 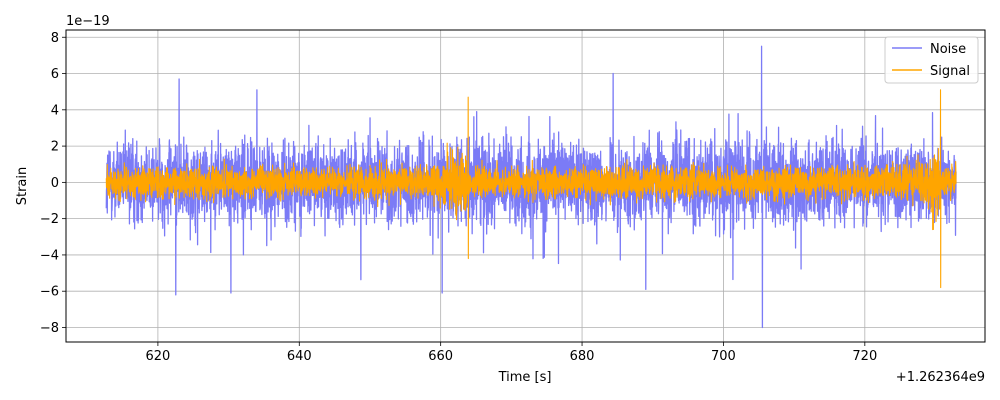 What do you see at coordinates (49, 292) in the screenshot?
I see `y-tick-label: −6` at bounding box center [49, 292].